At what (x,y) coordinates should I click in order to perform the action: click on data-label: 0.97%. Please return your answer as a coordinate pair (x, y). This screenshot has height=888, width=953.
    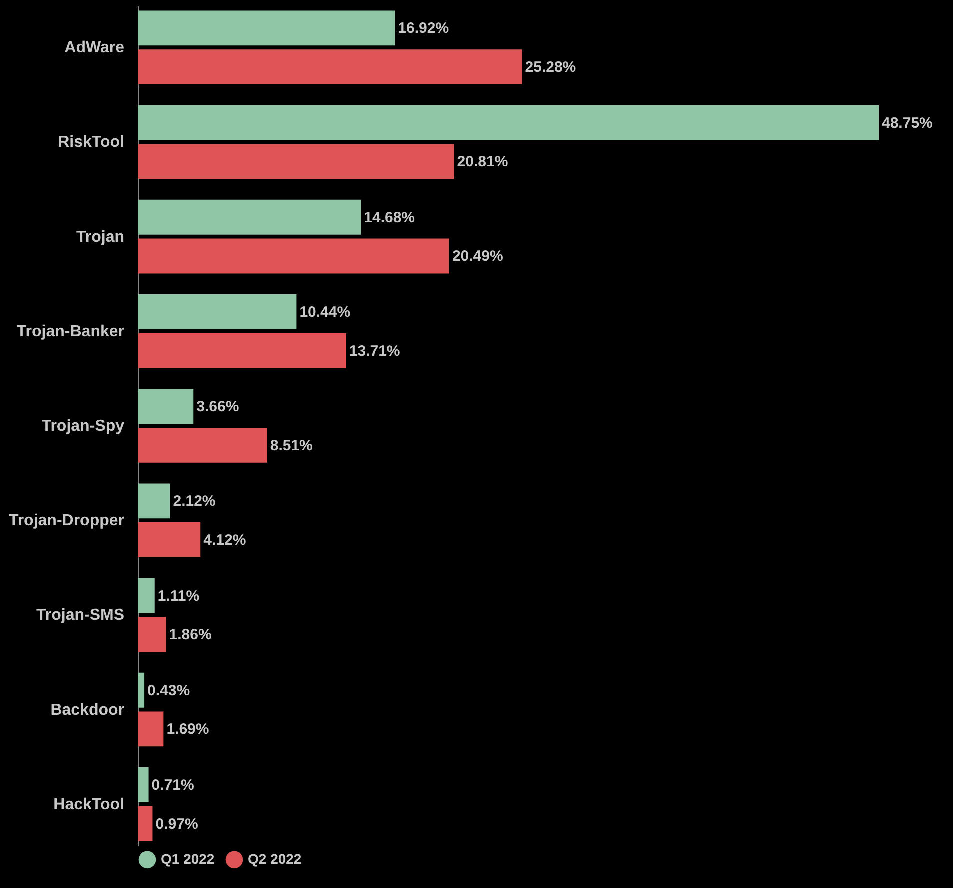
    Looking at the image, I should click on (177, 824).